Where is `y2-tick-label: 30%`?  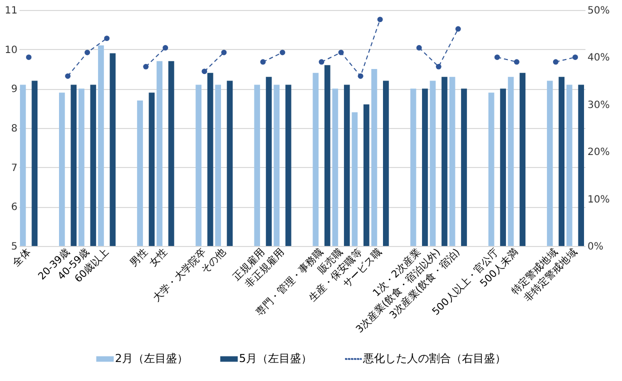
y2-tick-label: 30% is located at coordinates (599, 105).